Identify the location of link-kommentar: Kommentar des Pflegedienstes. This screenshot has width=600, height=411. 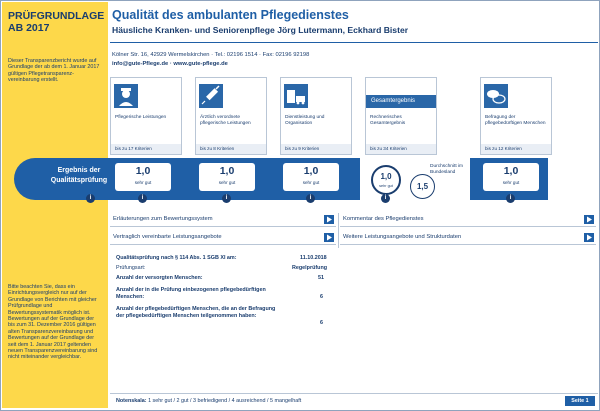
(468, 219).